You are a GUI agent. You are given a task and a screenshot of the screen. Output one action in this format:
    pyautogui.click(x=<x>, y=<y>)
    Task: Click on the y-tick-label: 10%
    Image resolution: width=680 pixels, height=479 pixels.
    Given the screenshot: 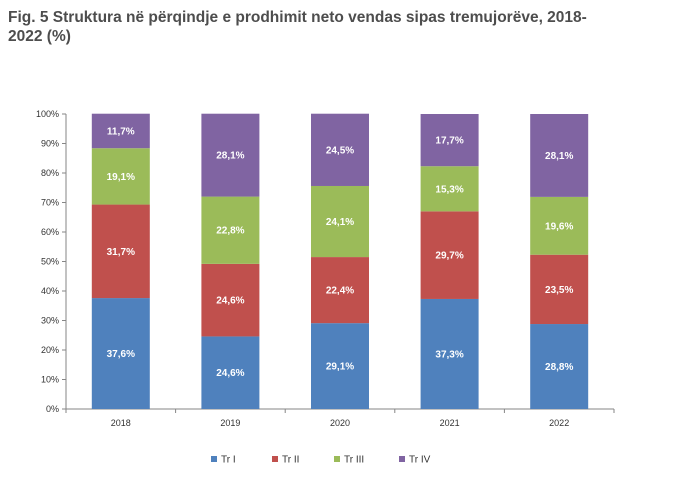 What is the action you would take?
    pyautogui.click(x=50, y=380)
    